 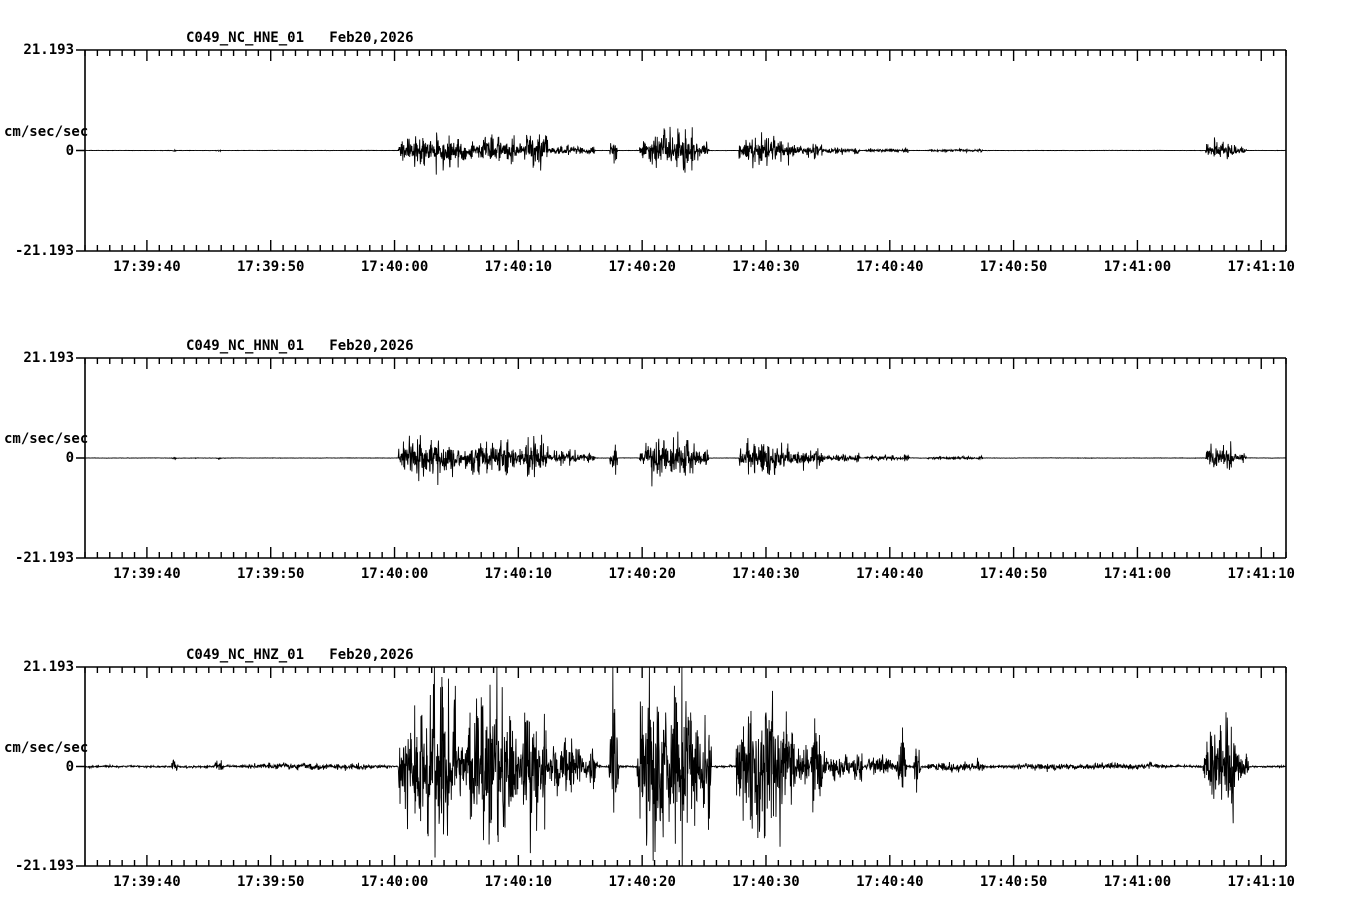 What do you see at coordinates (1013, 882) in the screenshot?
I see `panel-hnz-xtick-7: 17:40:50` at bounding box center [1013, 882].